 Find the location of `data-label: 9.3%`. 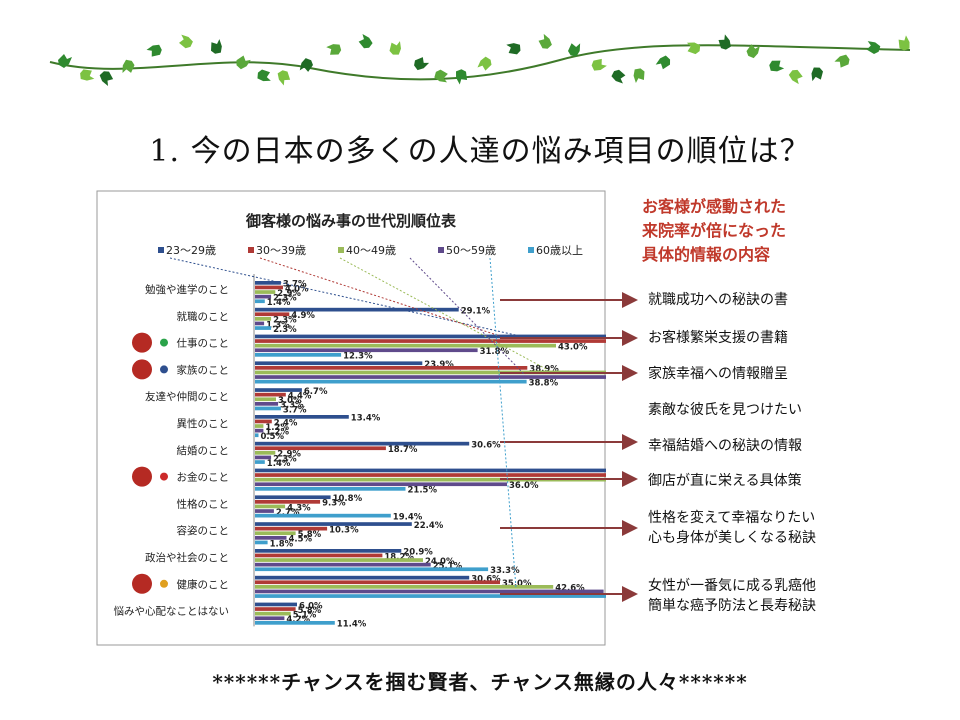

data-label: 9.3% is located at coordinates (334, 504).